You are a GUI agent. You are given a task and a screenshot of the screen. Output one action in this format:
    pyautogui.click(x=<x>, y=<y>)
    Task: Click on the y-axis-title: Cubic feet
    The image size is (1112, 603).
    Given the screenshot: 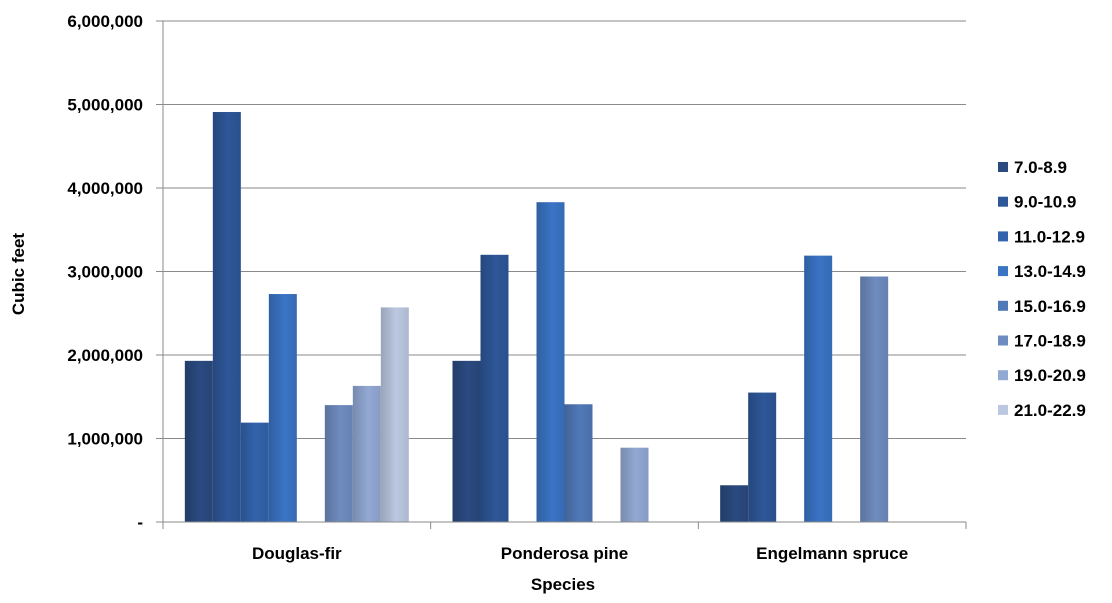 What is the action you would take?
    pyautogui.click(x=18, y=274)
    